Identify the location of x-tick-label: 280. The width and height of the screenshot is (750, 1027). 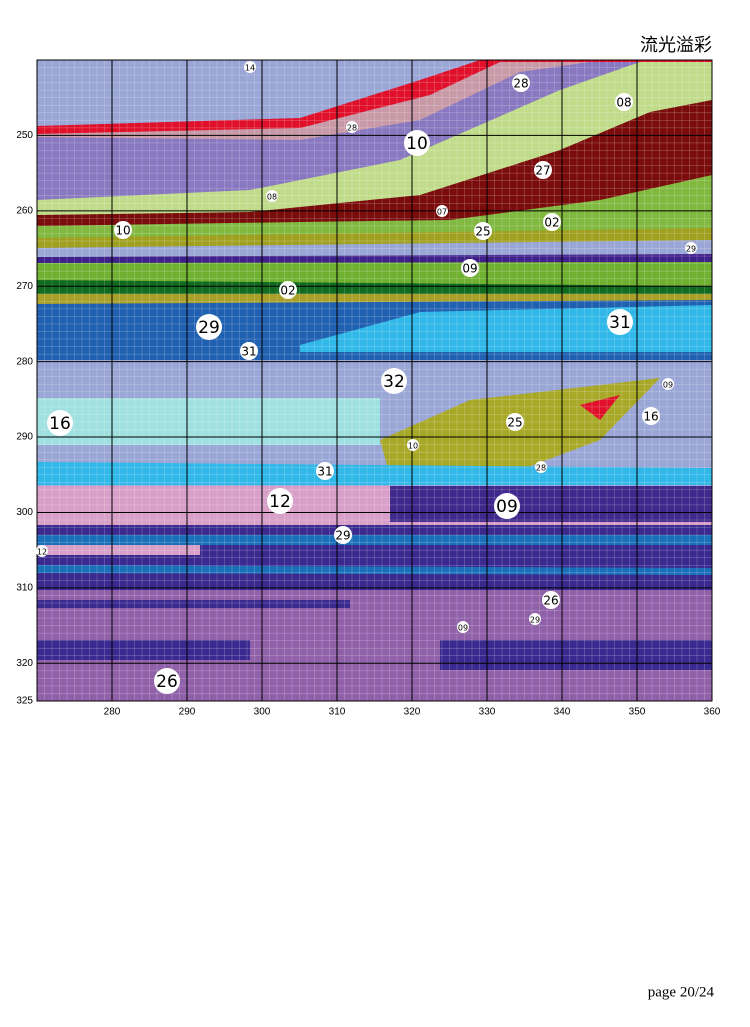
(112, 712).